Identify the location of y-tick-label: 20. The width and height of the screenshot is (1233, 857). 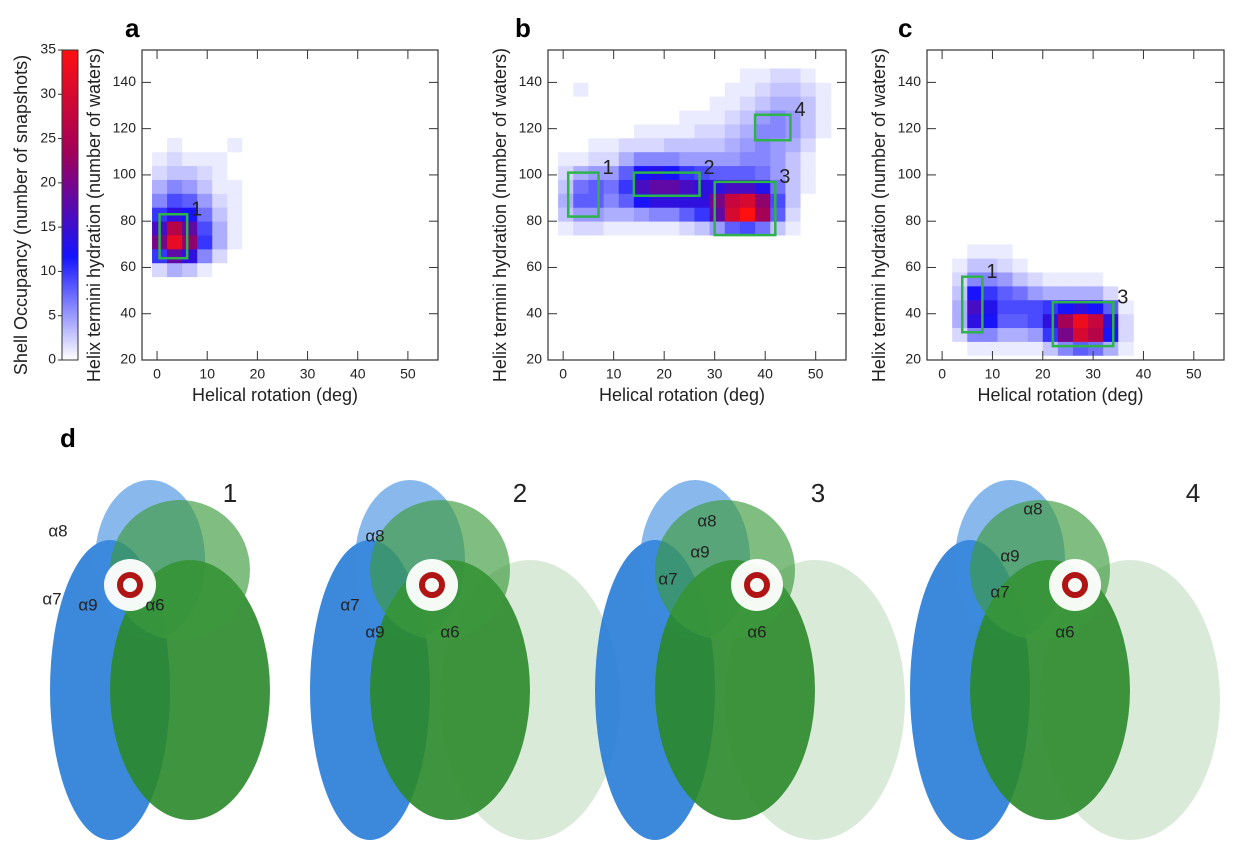
(128, 359).